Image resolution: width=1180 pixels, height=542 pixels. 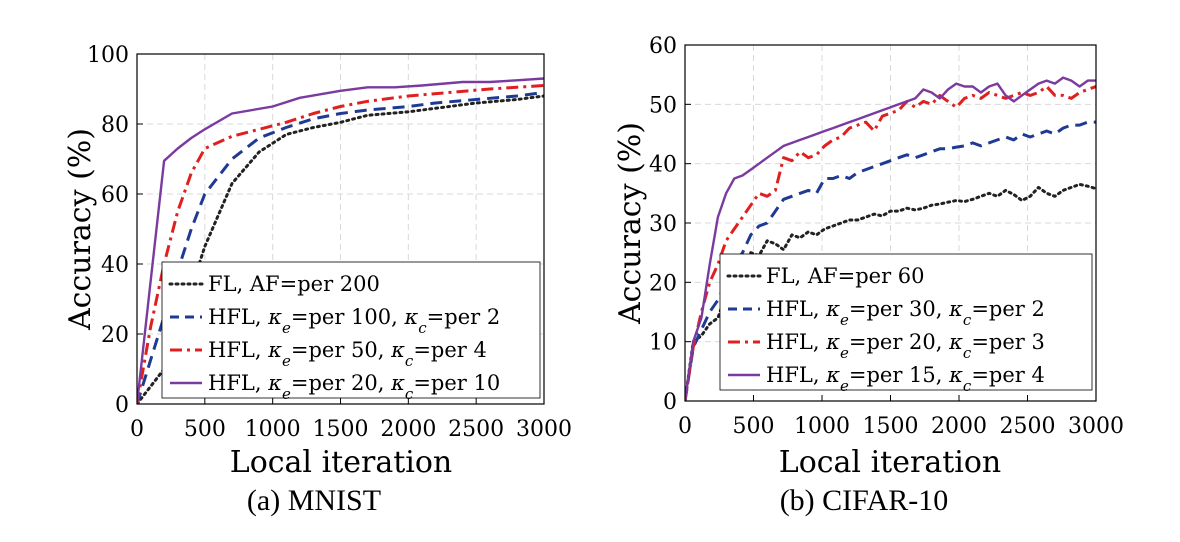 What do you see at coordinates (663, 224) in the screenshot?
I see `y-tick-label: 30` at bounding box center [663, 224].